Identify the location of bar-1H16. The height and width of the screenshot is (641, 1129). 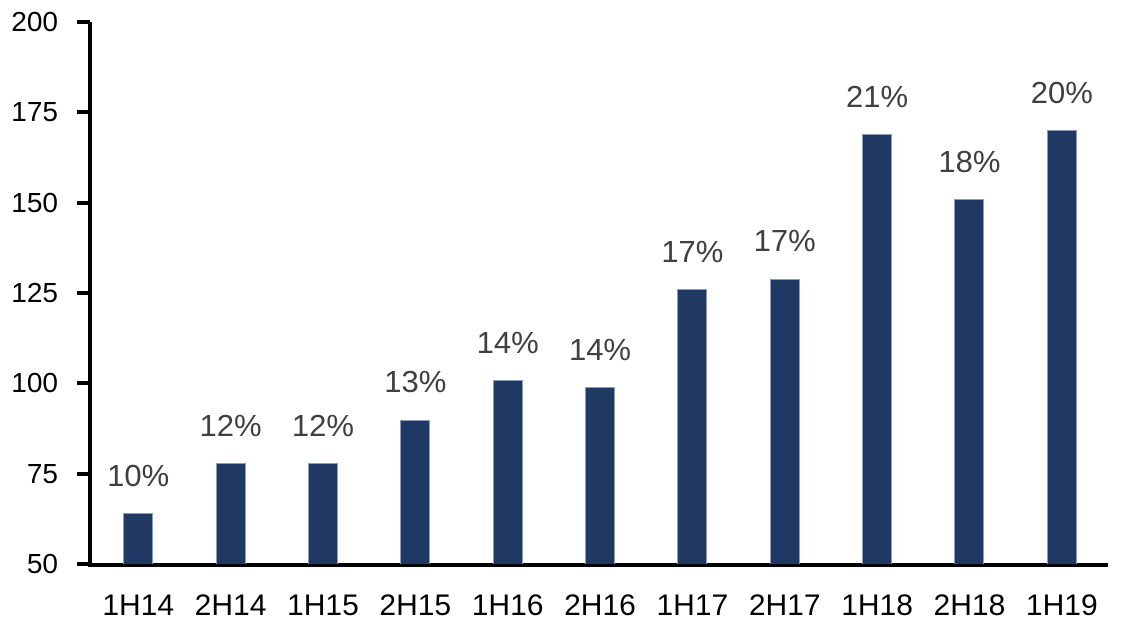
(507, 471).